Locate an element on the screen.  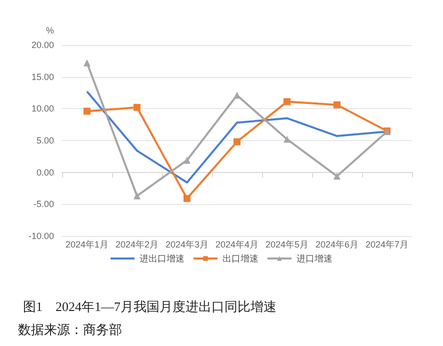
y-tick-label: 15.00 is located at coordinates (42, 77).